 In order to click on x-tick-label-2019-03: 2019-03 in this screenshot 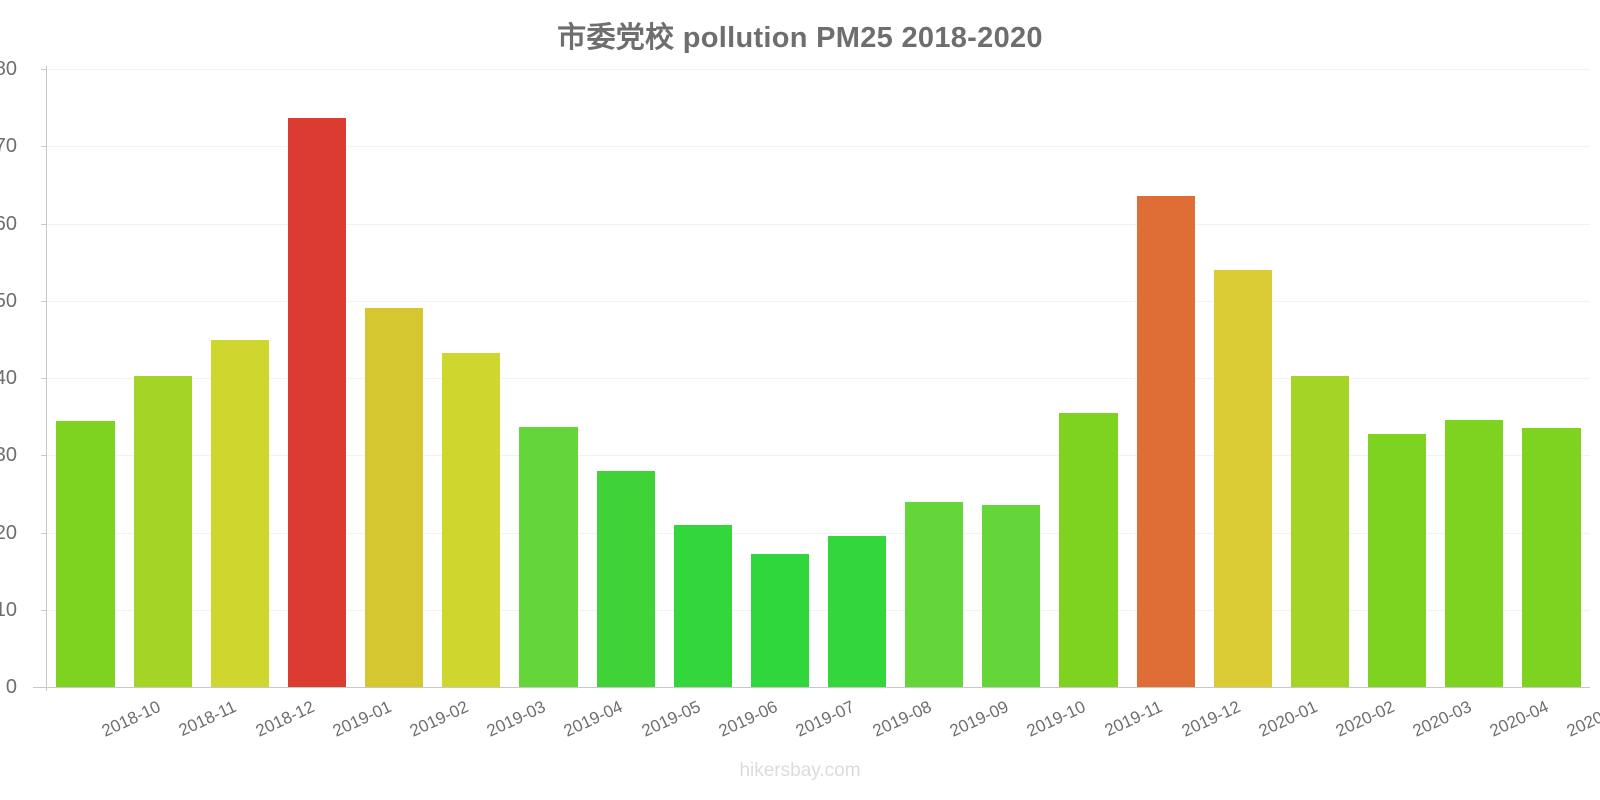, I will do `click(516, 719)`.